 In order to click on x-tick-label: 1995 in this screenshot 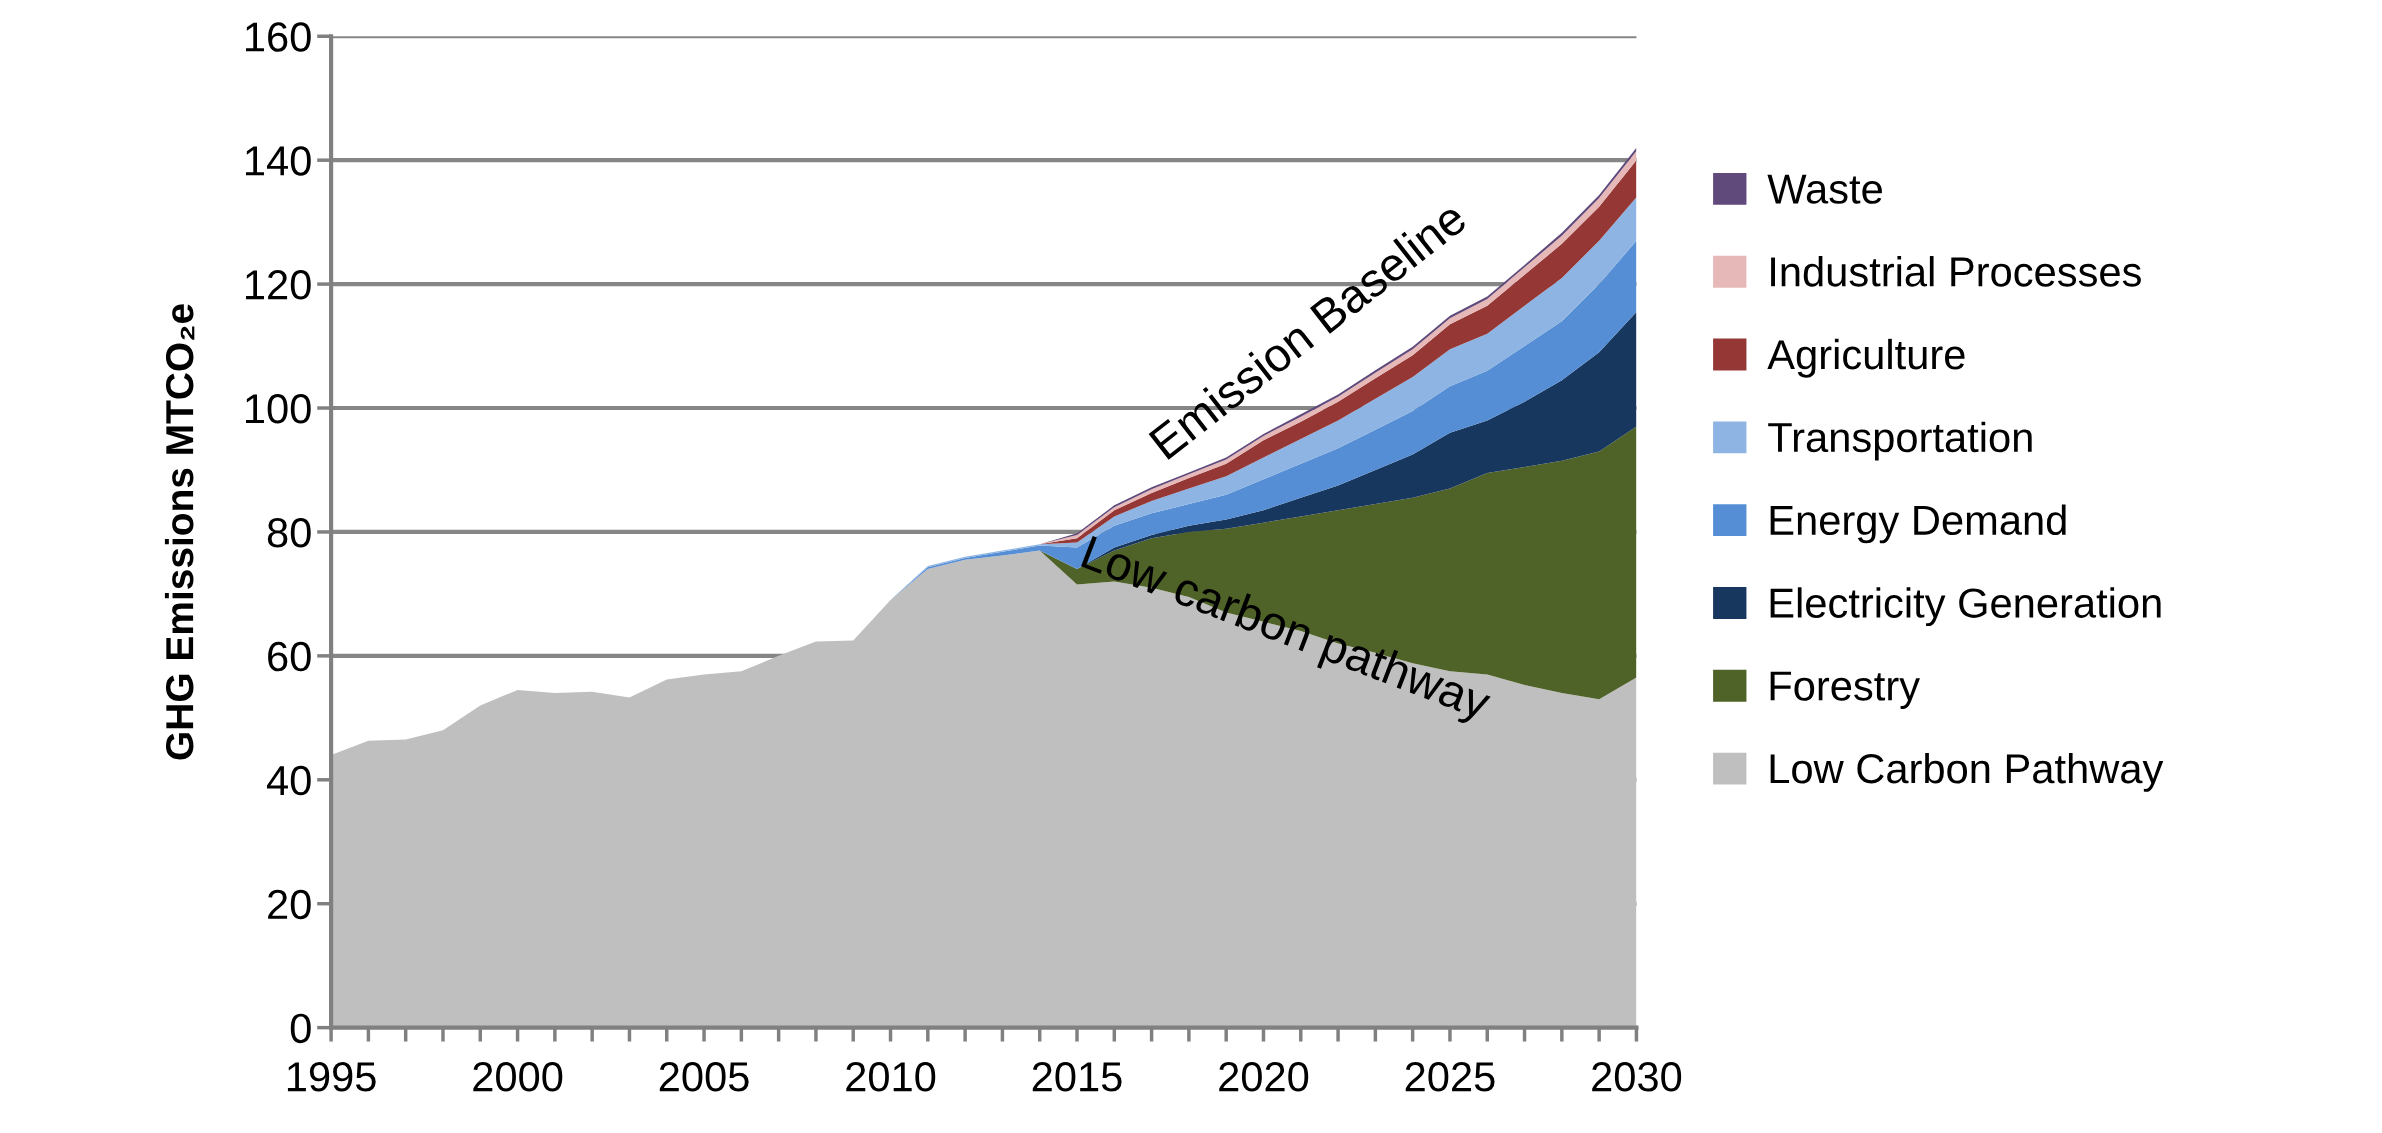, I will do `click(331, 1077)`.